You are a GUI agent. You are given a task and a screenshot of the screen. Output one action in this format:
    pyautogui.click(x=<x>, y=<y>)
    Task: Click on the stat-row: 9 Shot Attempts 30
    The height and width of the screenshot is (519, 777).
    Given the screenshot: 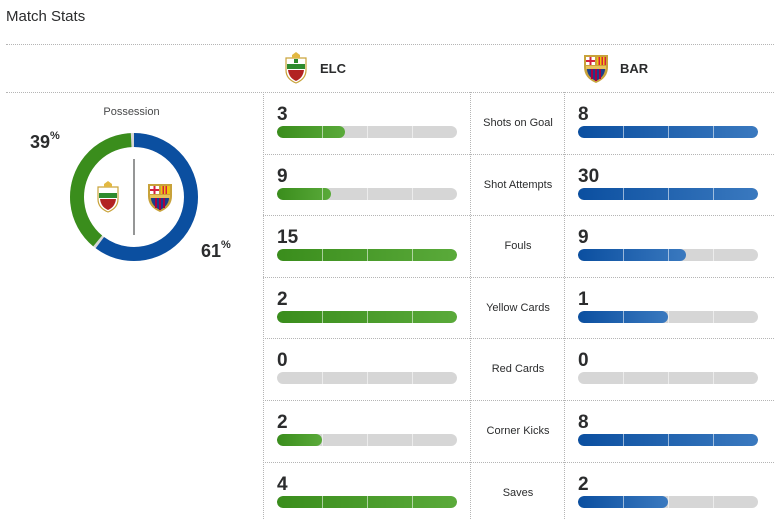 What is the action you would take?
    pyautogui.click(x=518, y=185)
    